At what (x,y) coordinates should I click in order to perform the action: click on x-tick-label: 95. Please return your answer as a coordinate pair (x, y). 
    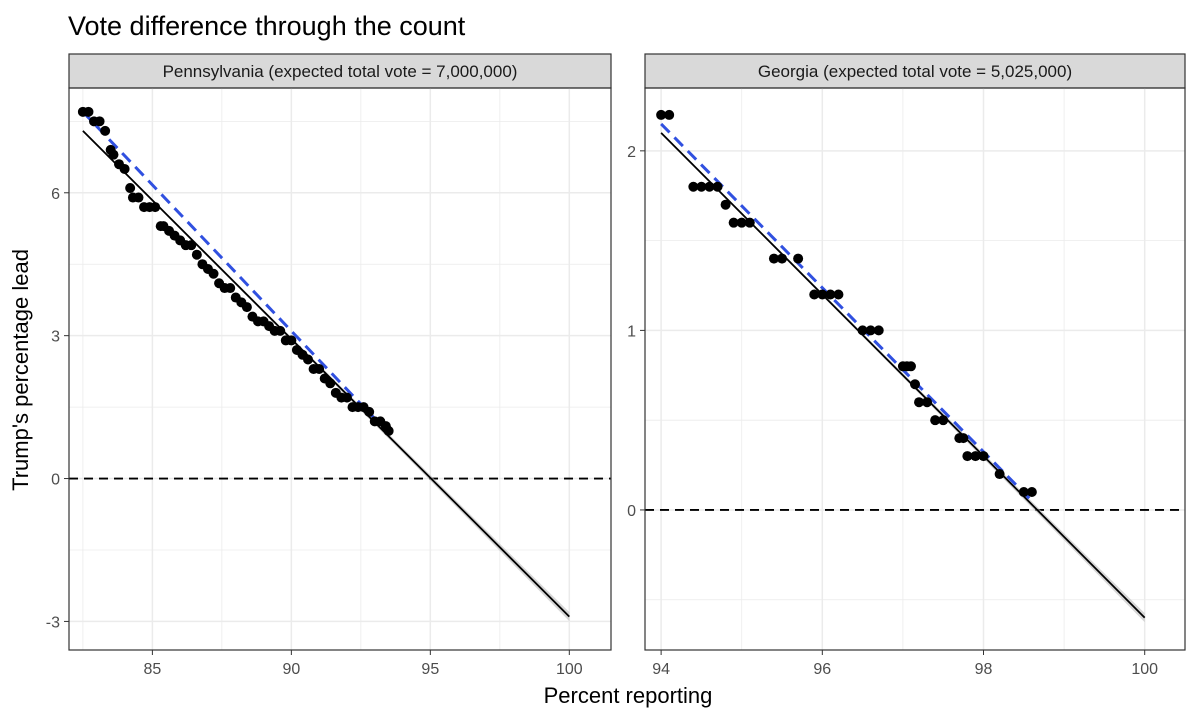
    Looking at the image, I should click on (430, 669).